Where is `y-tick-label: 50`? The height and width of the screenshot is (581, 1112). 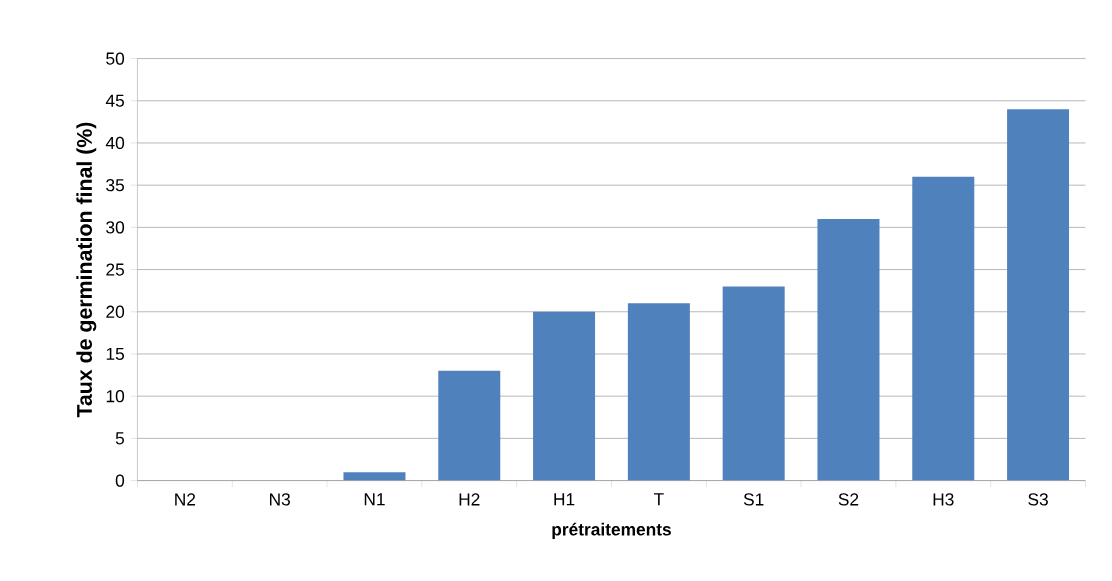
y-tick-label: 50 is located at coordinates (115, 58).